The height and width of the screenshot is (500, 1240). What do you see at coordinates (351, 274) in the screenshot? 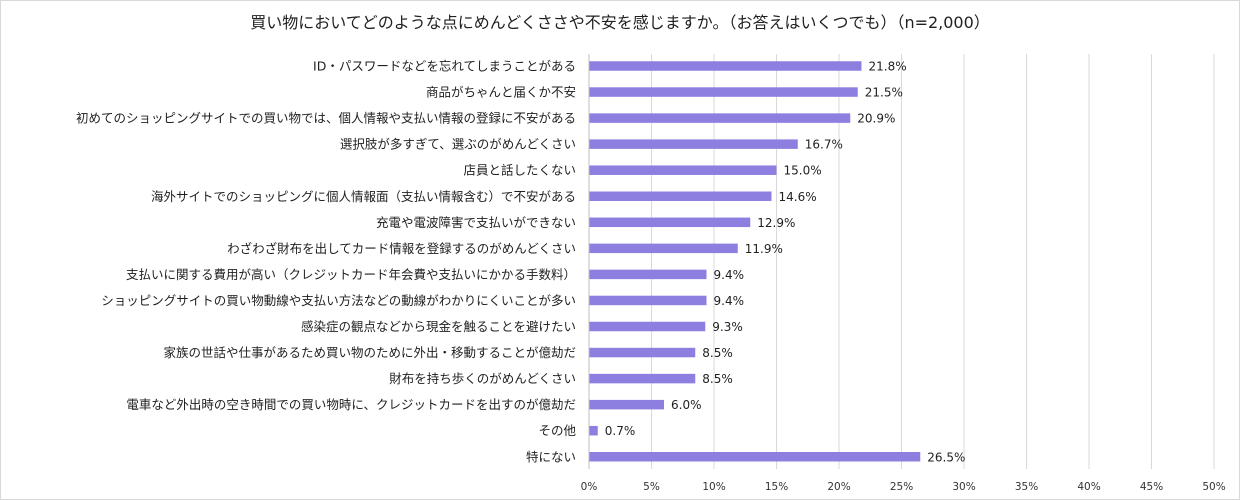
I see `category-label: 支払いに関する費用が高い（クレジットカード年会費や支払いにかかる手数料）` at bounding box center [351, 274].